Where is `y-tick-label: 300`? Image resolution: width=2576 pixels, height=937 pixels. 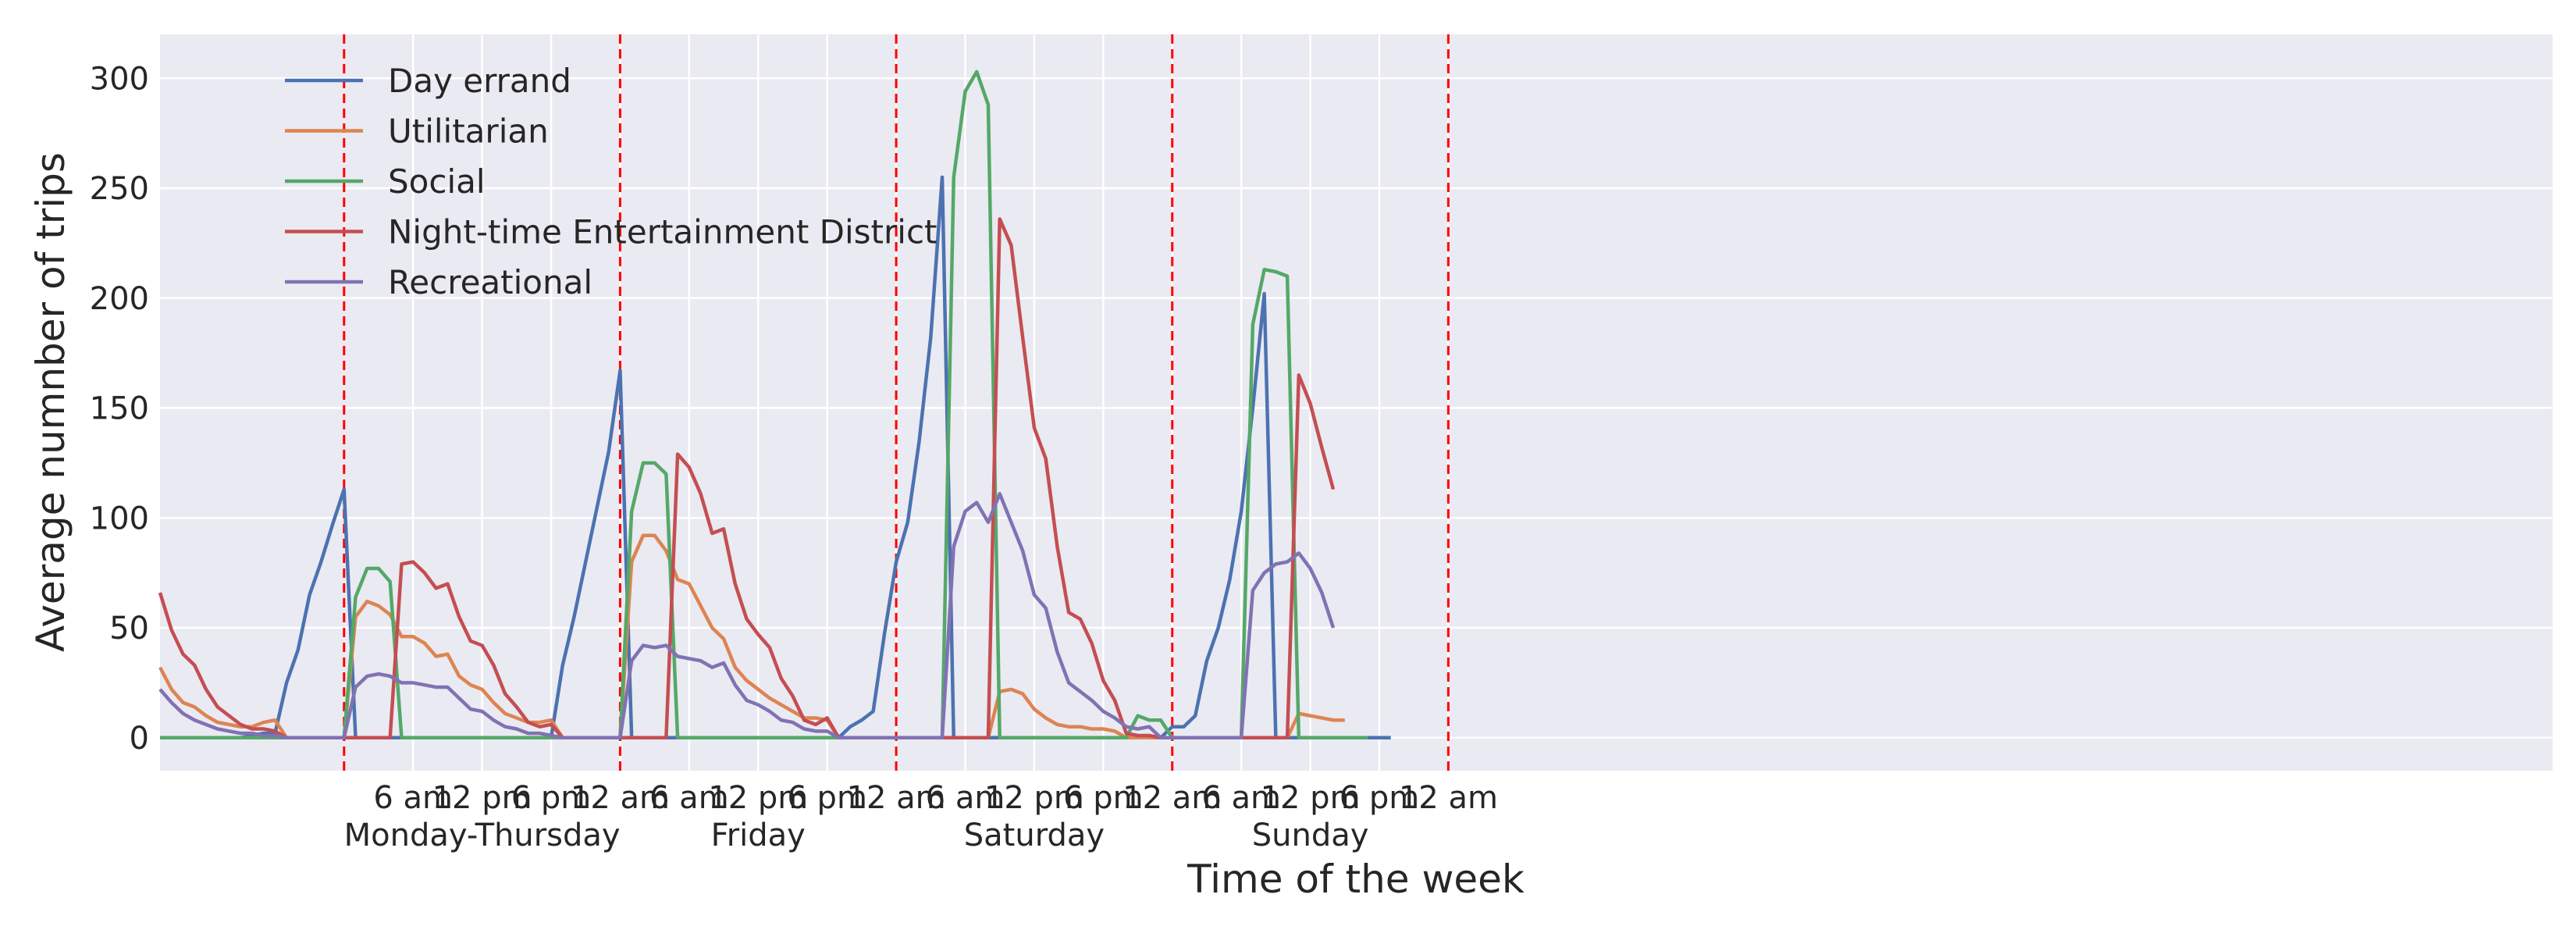 y-tick-label: 300 is located at coordinates (119, 79).